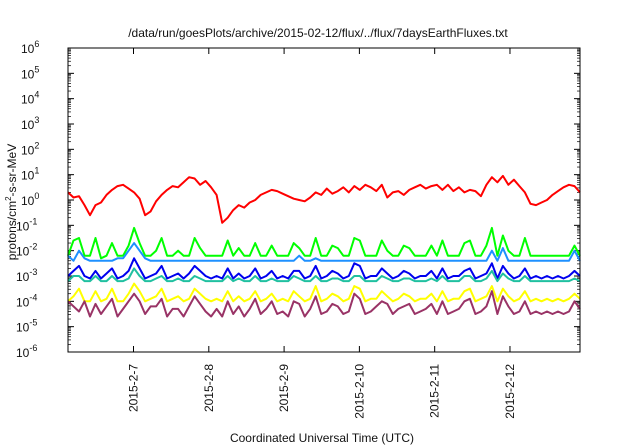  What do you see at coordinates (8, 198) in the screenshot?
I see `y-axis-label-sup: 2` at bounding box center [8, 198].